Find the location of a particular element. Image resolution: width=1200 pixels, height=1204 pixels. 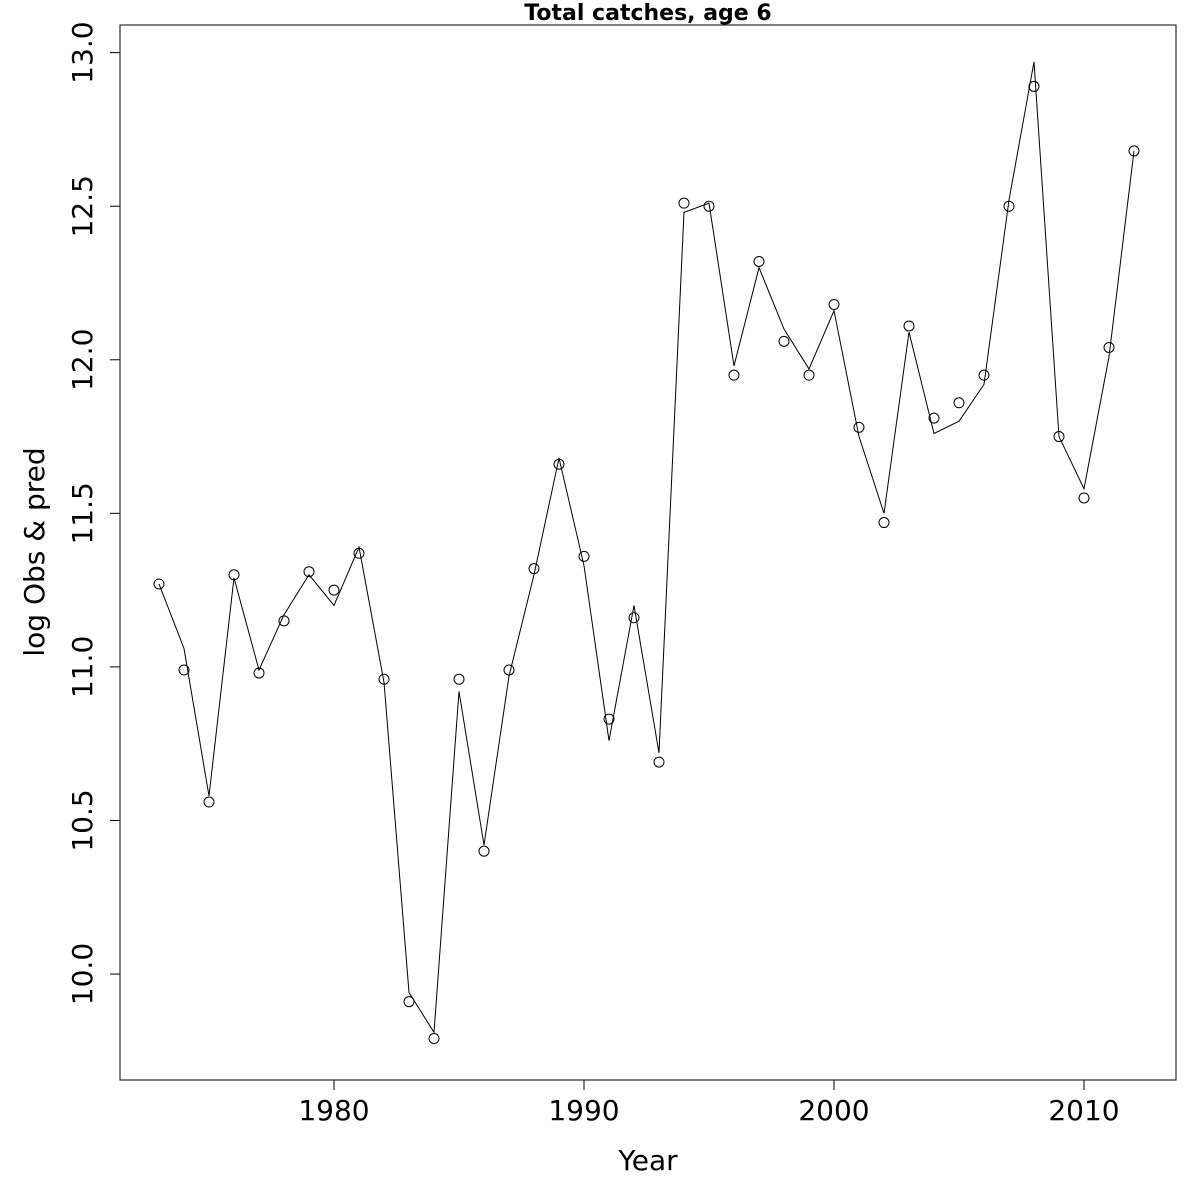

y-tick-label: 11.5 is located at coordinates (82, 513).